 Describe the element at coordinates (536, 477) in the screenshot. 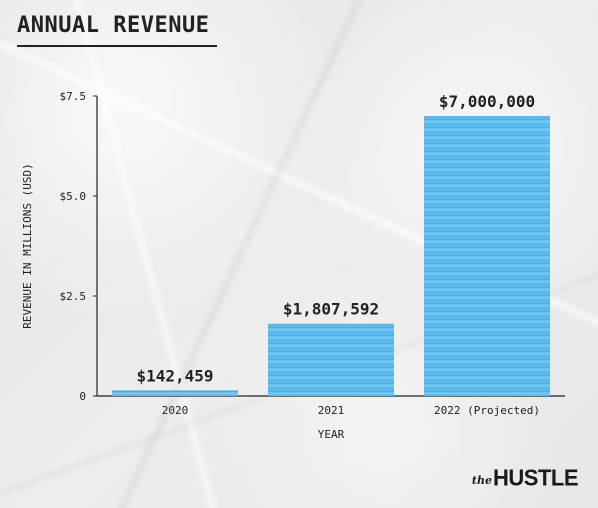

I see `brand-logo-big: HUSTLE` at that location.